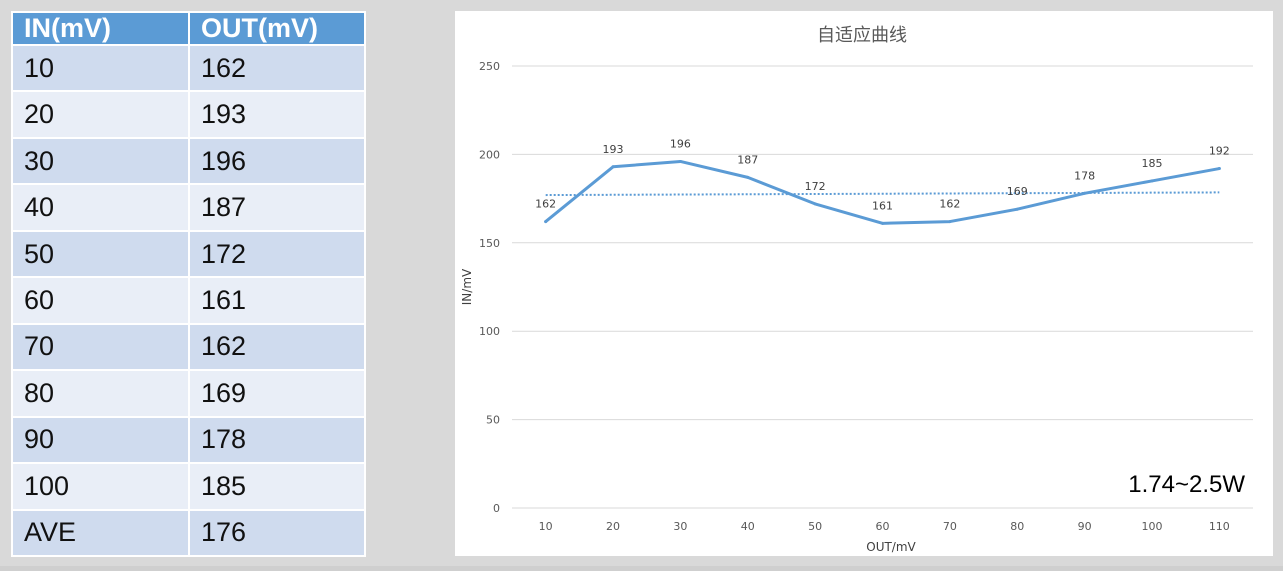 The height and width of the screenshot is (571, 1283). Describe the element at coordinates (100, 347) in the screenshot. I see `in-cell: 70` at that location.